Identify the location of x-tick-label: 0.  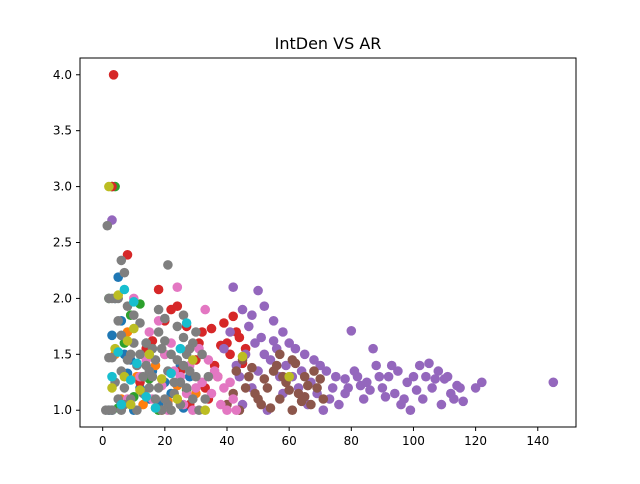
(103, 441).